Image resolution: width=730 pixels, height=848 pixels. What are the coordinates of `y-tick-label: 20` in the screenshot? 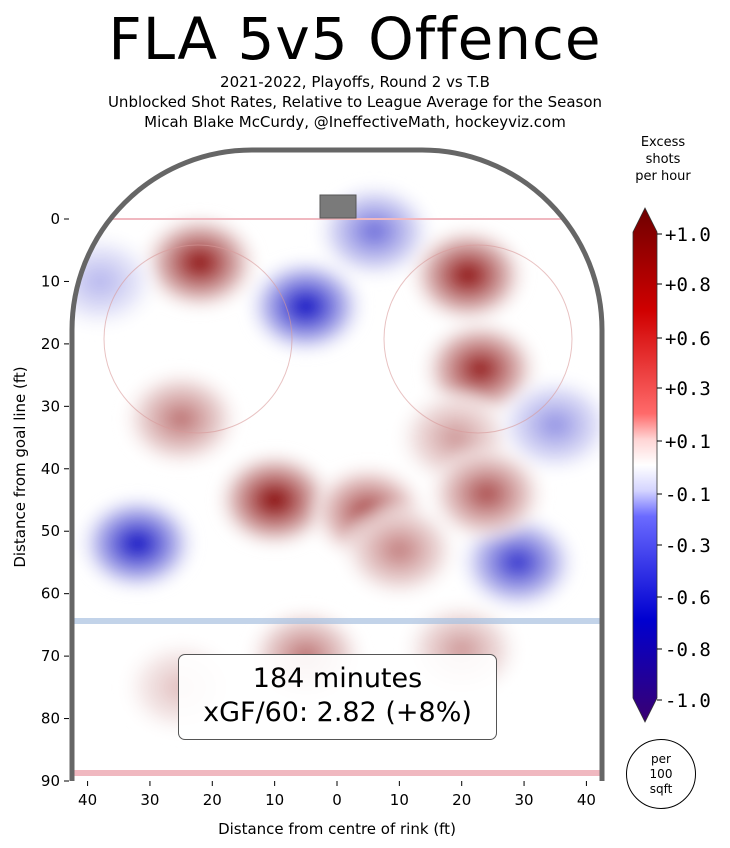 It's located at (50, 344).